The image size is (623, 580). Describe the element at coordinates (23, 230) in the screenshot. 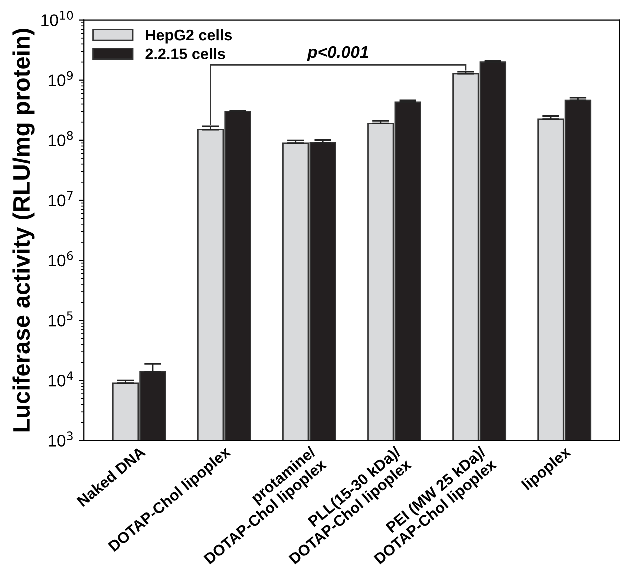

I see `y-axis-title: Luciferase activity (RLU/mg protein)` at that location.